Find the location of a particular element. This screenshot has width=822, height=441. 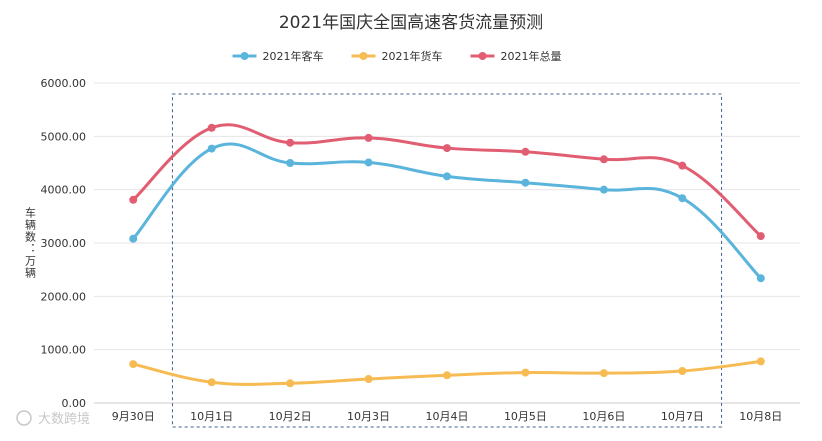

x-tick-label: 10月3日 is located at coordinates (368, 416).